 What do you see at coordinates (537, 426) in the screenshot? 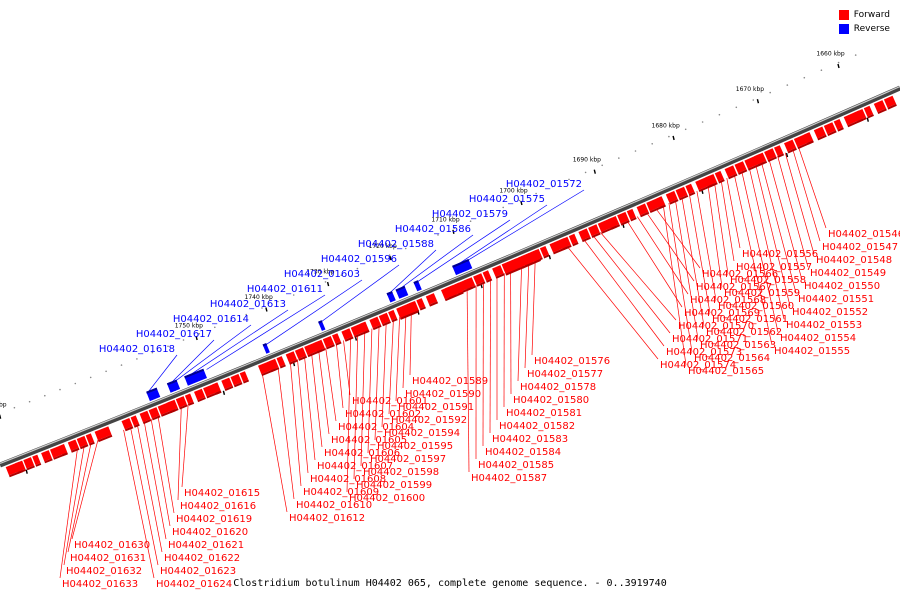
I see `gene-label: H04402_01582` at bounding box center [537, 426].